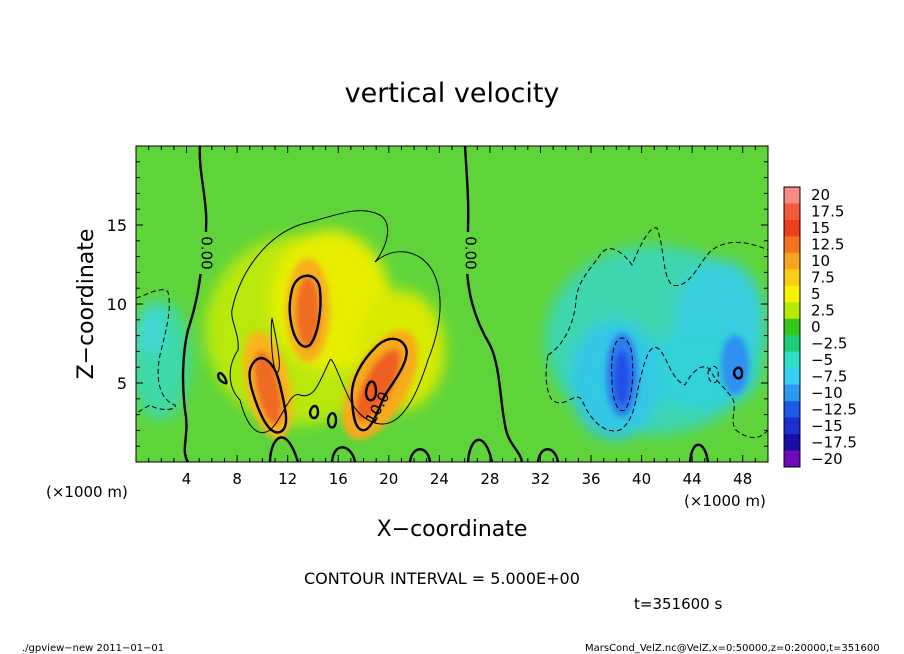 The width and height of the screenshot is (904, 654). I want to click on y-tick-label: 10, so click(117, 304).